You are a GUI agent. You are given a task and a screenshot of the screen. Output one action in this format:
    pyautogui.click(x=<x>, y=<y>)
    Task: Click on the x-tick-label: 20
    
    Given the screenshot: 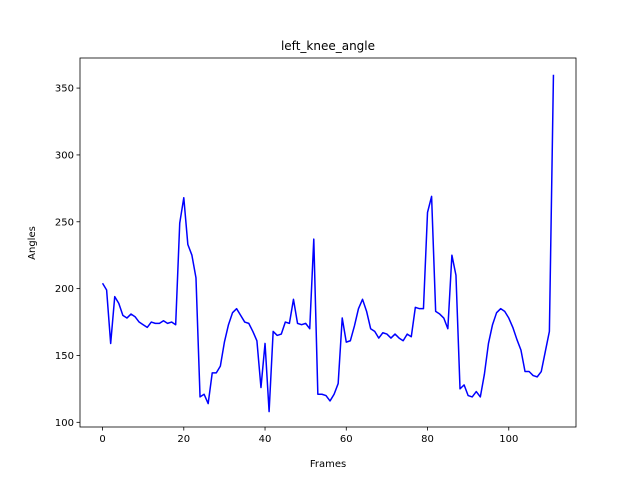 What is the action you would take?
    pyautogui.click(x=183, y=439)
    